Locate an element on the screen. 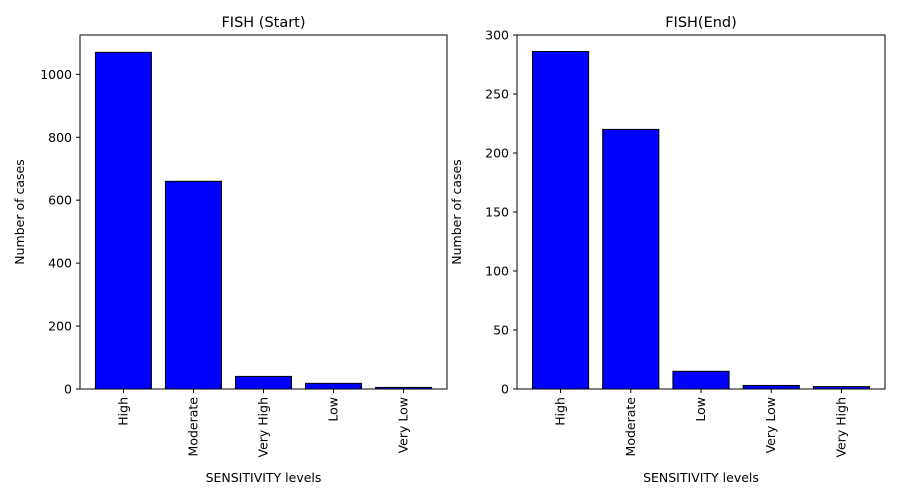  chart-title: FISH (Start) is located at coordinates (263, 23).